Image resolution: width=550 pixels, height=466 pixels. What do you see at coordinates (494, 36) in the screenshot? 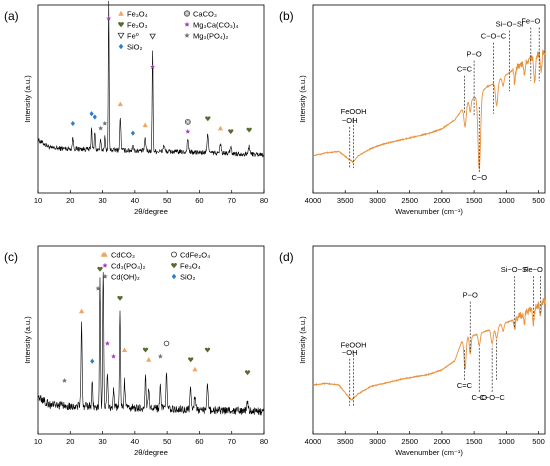
I see `band-label: C−O−C` at bounding box center [494, 36].